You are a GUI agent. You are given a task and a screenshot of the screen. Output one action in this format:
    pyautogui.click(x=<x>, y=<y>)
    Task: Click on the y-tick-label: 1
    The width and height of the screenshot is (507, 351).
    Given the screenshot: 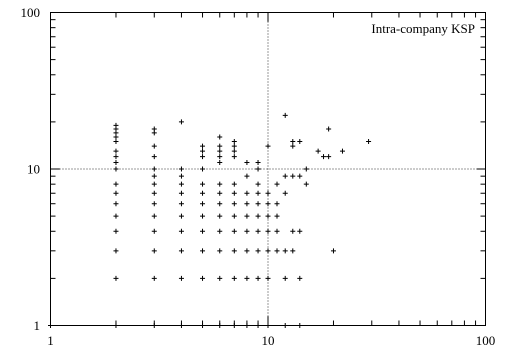 What is the action you would take?
    pyautogui.click(x=37, y=325)
    